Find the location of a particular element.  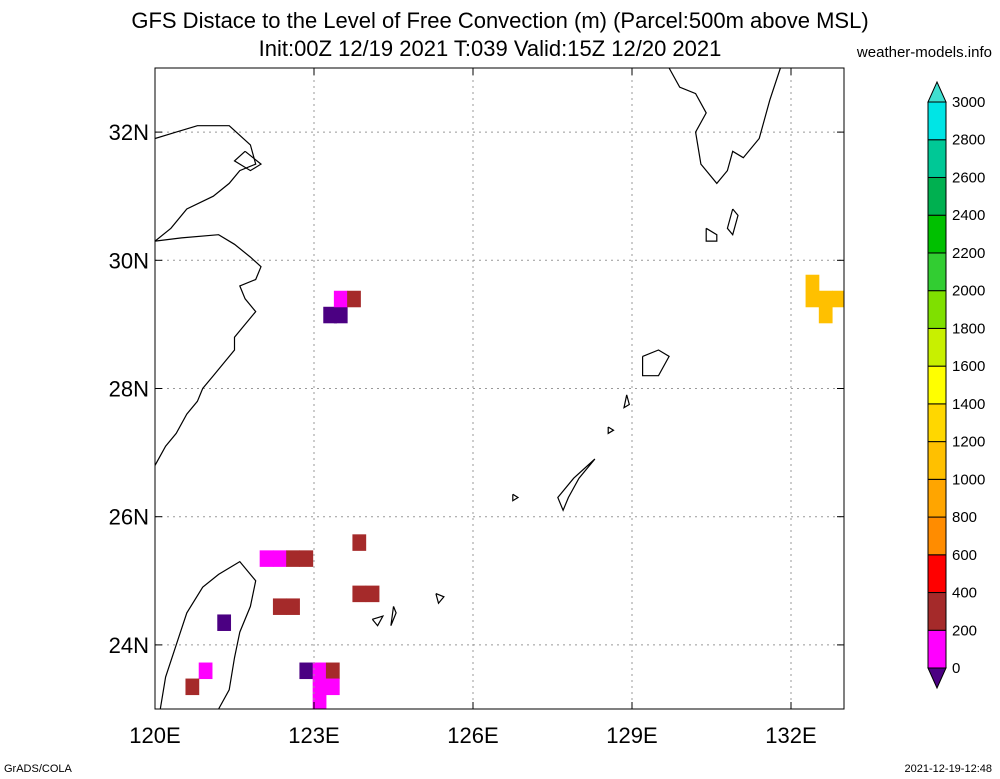

x-tick-label: 123E is located at coordinates (313, 735).